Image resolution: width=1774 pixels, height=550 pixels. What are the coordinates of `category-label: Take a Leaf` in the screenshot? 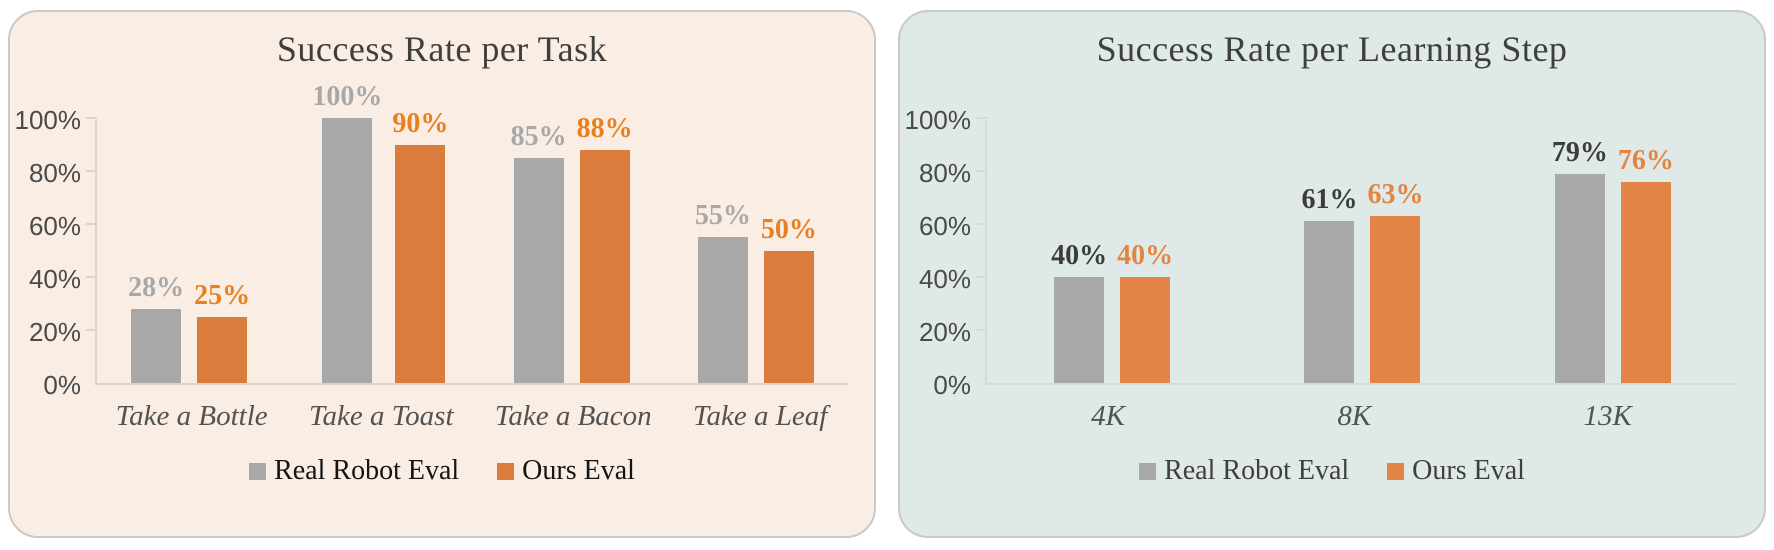 It's located at (760, 416).